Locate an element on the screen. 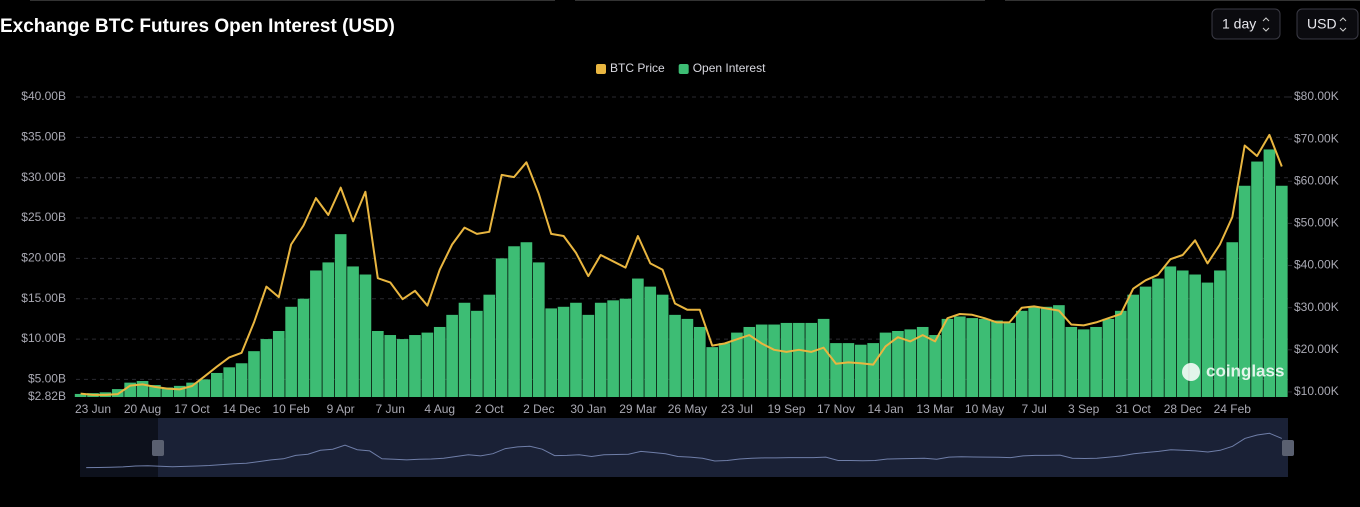 This screenshot has width=1360, height=507. watermark: coinglass is located at coordinates (1233, 371).